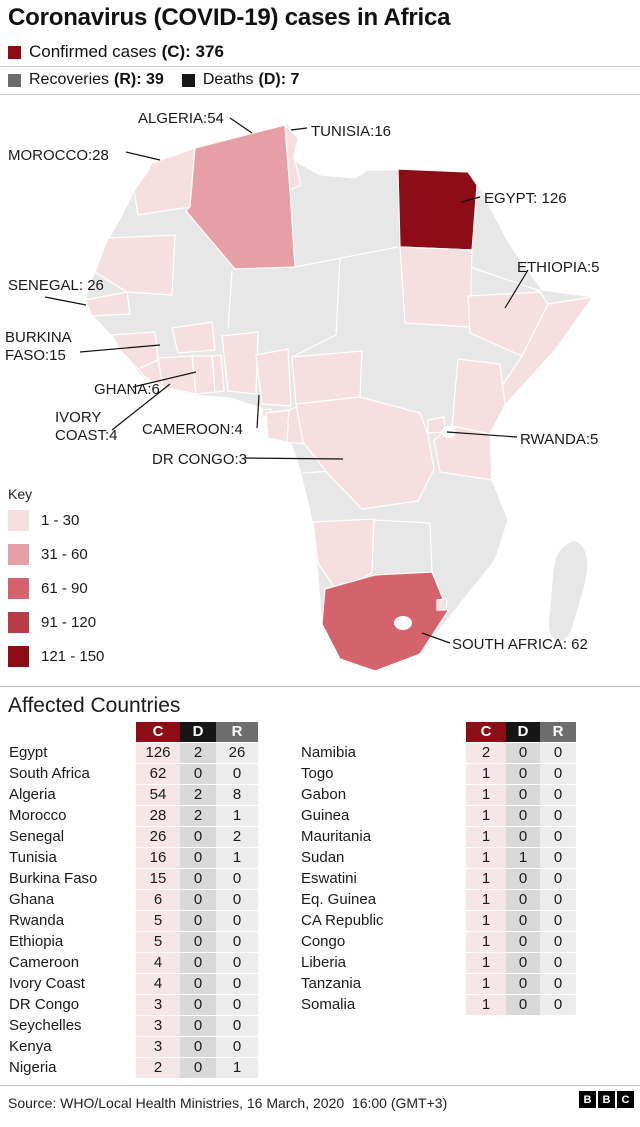 The height and width of the screenshot is (1127, 640). Describe the element at coordinates (72, 753) in the screenshot. I see `country-name-cell: Egypt` at that location.